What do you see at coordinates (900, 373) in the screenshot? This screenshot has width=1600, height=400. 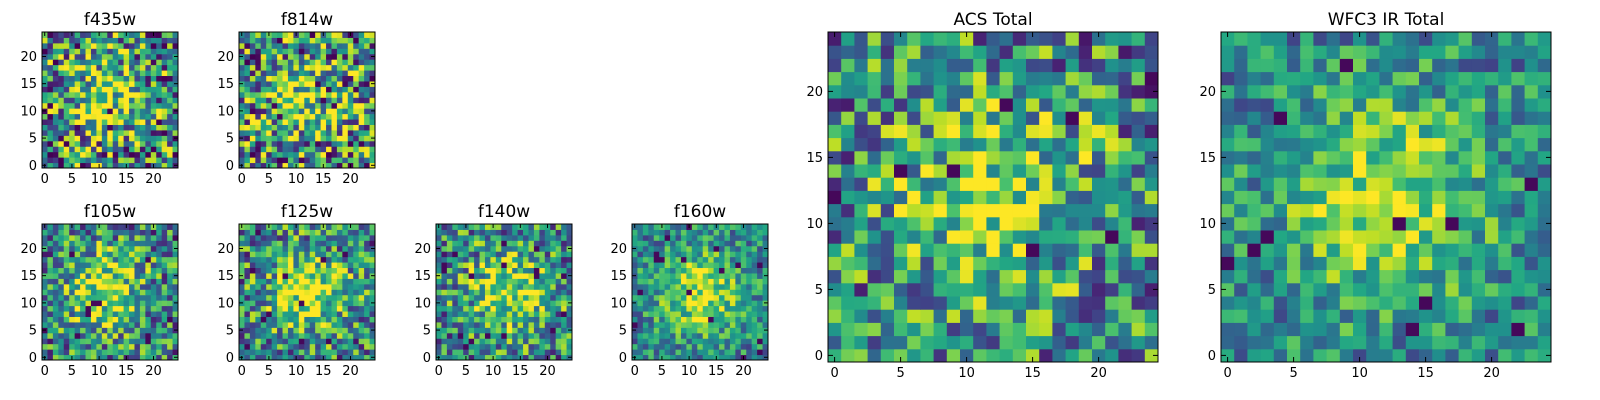 I see `x-tick-label: 5` at bounding box center [900, 373].